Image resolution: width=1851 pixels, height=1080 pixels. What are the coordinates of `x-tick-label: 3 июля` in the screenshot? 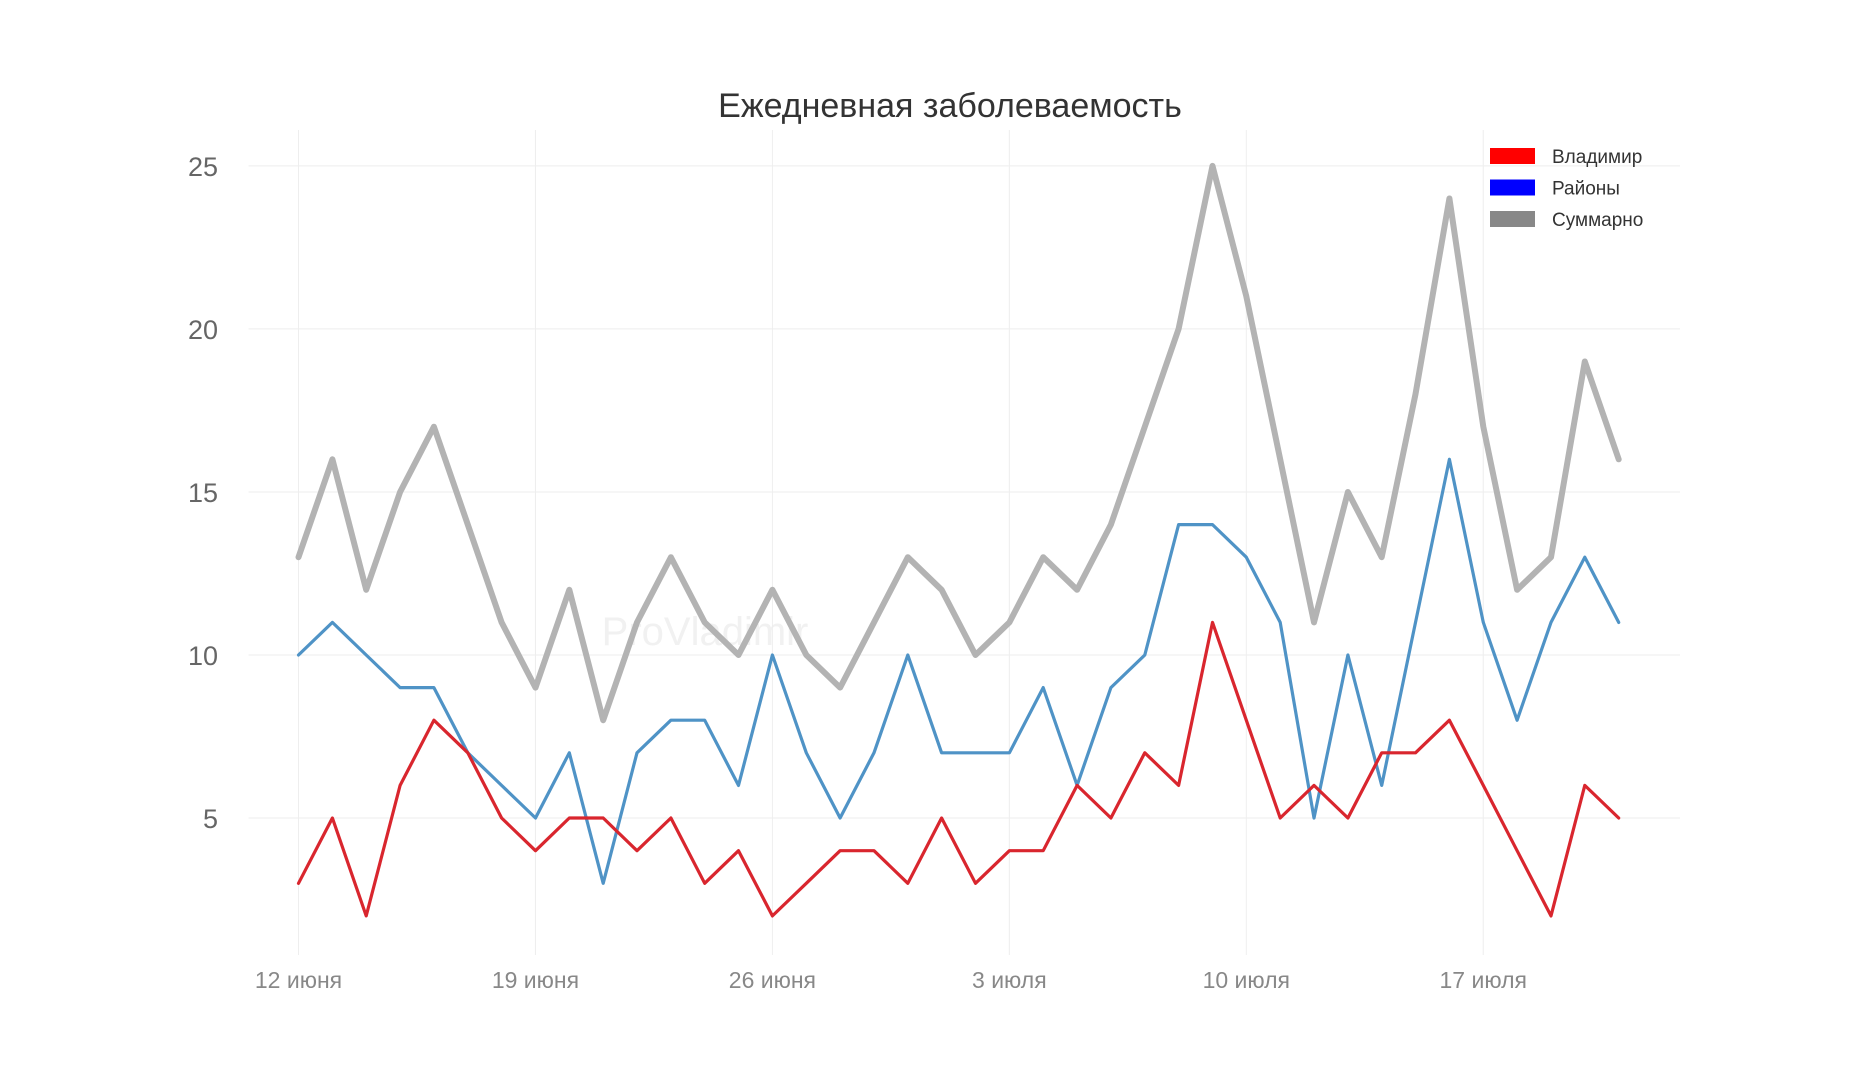 It's located at (1009, 980).